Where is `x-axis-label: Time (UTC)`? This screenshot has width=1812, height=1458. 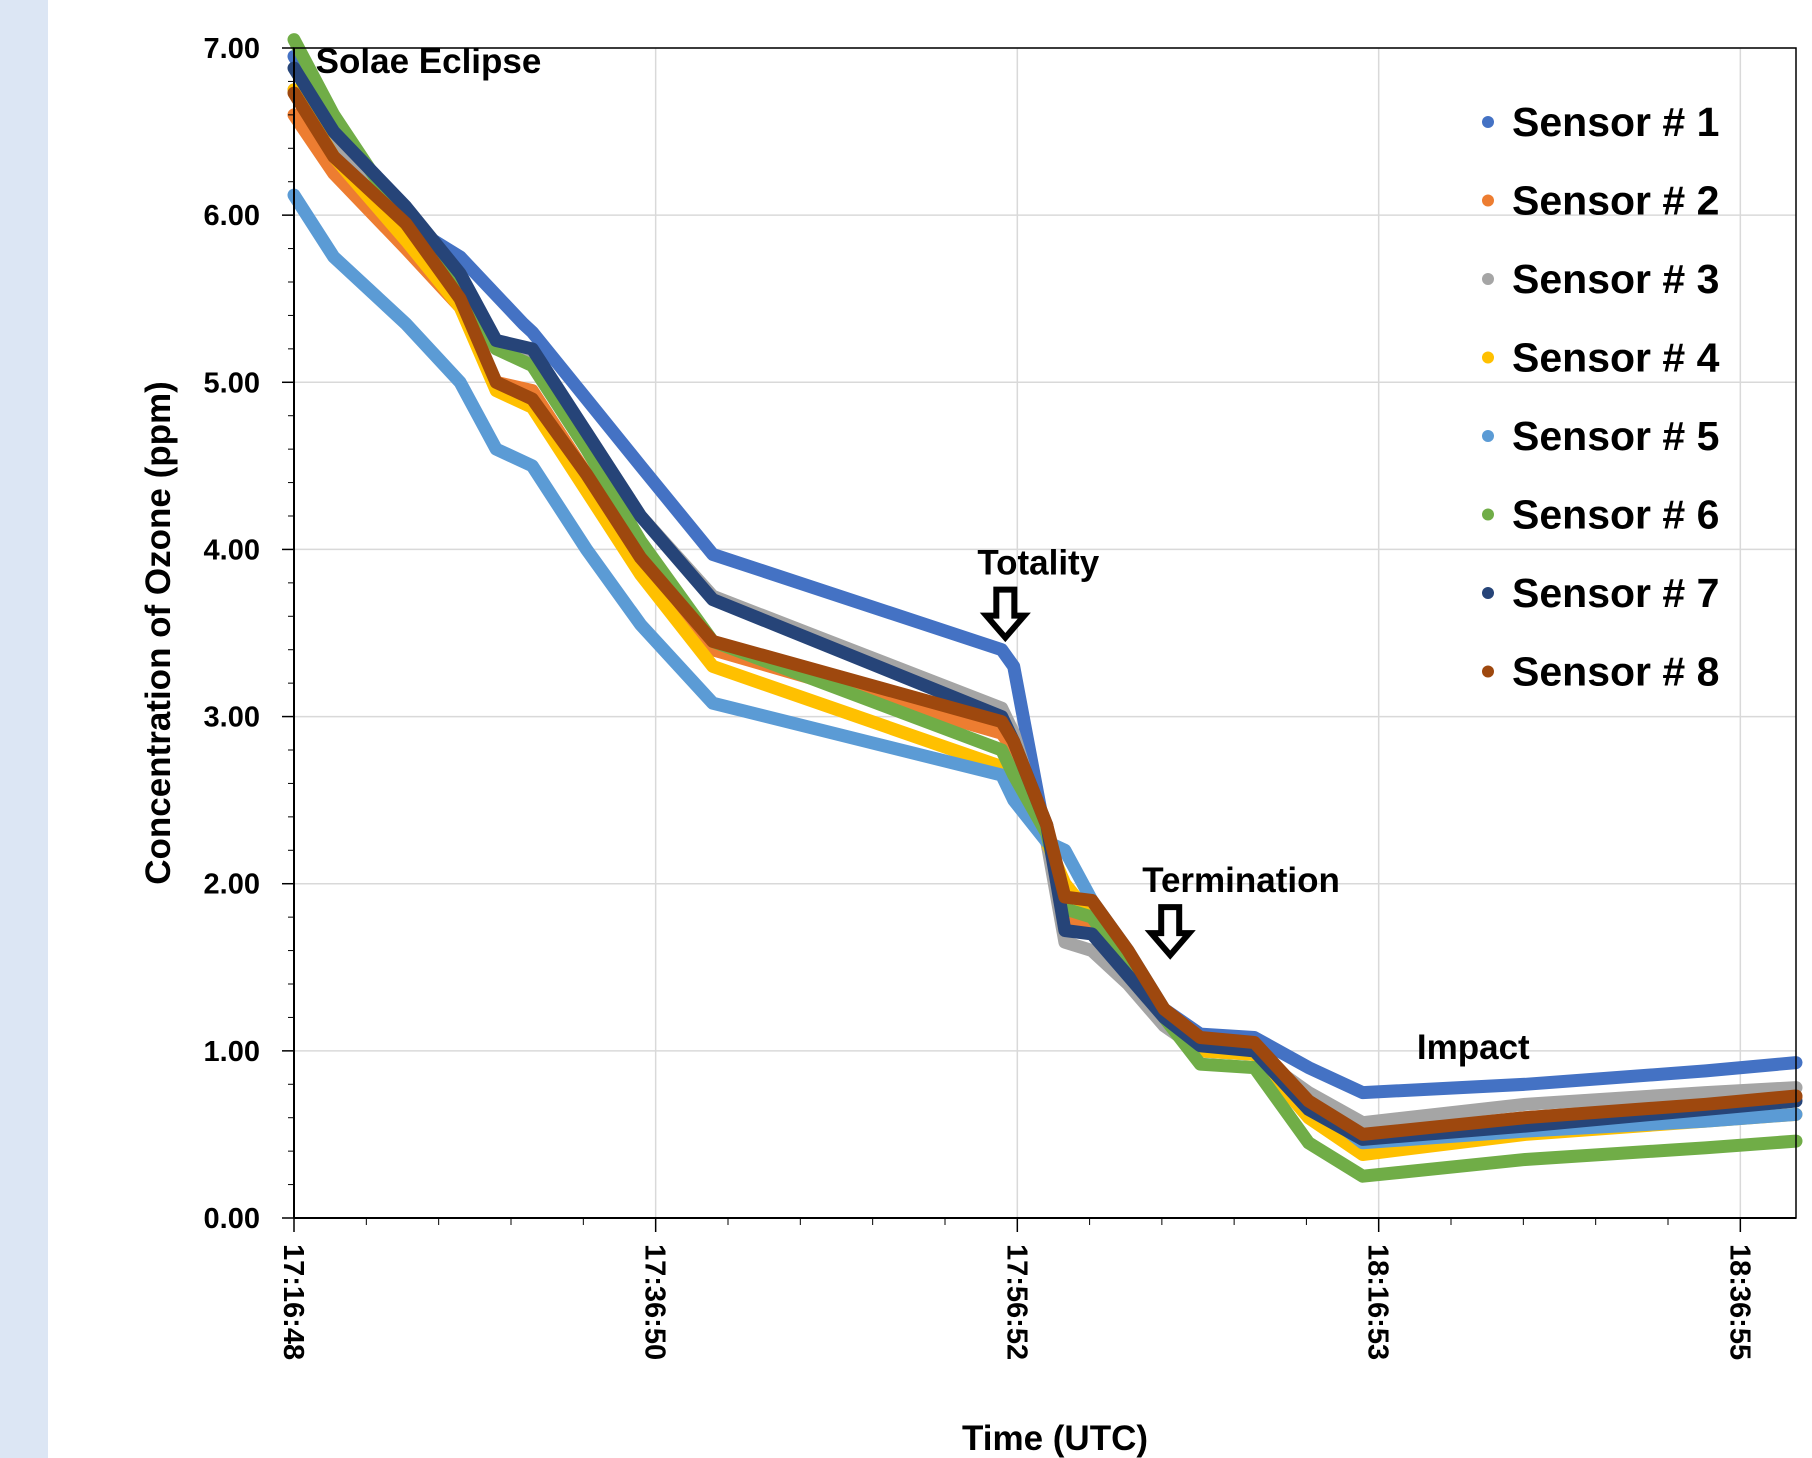
x-axis-label: Time (UTC) is located at coordinates (1055, 1438).